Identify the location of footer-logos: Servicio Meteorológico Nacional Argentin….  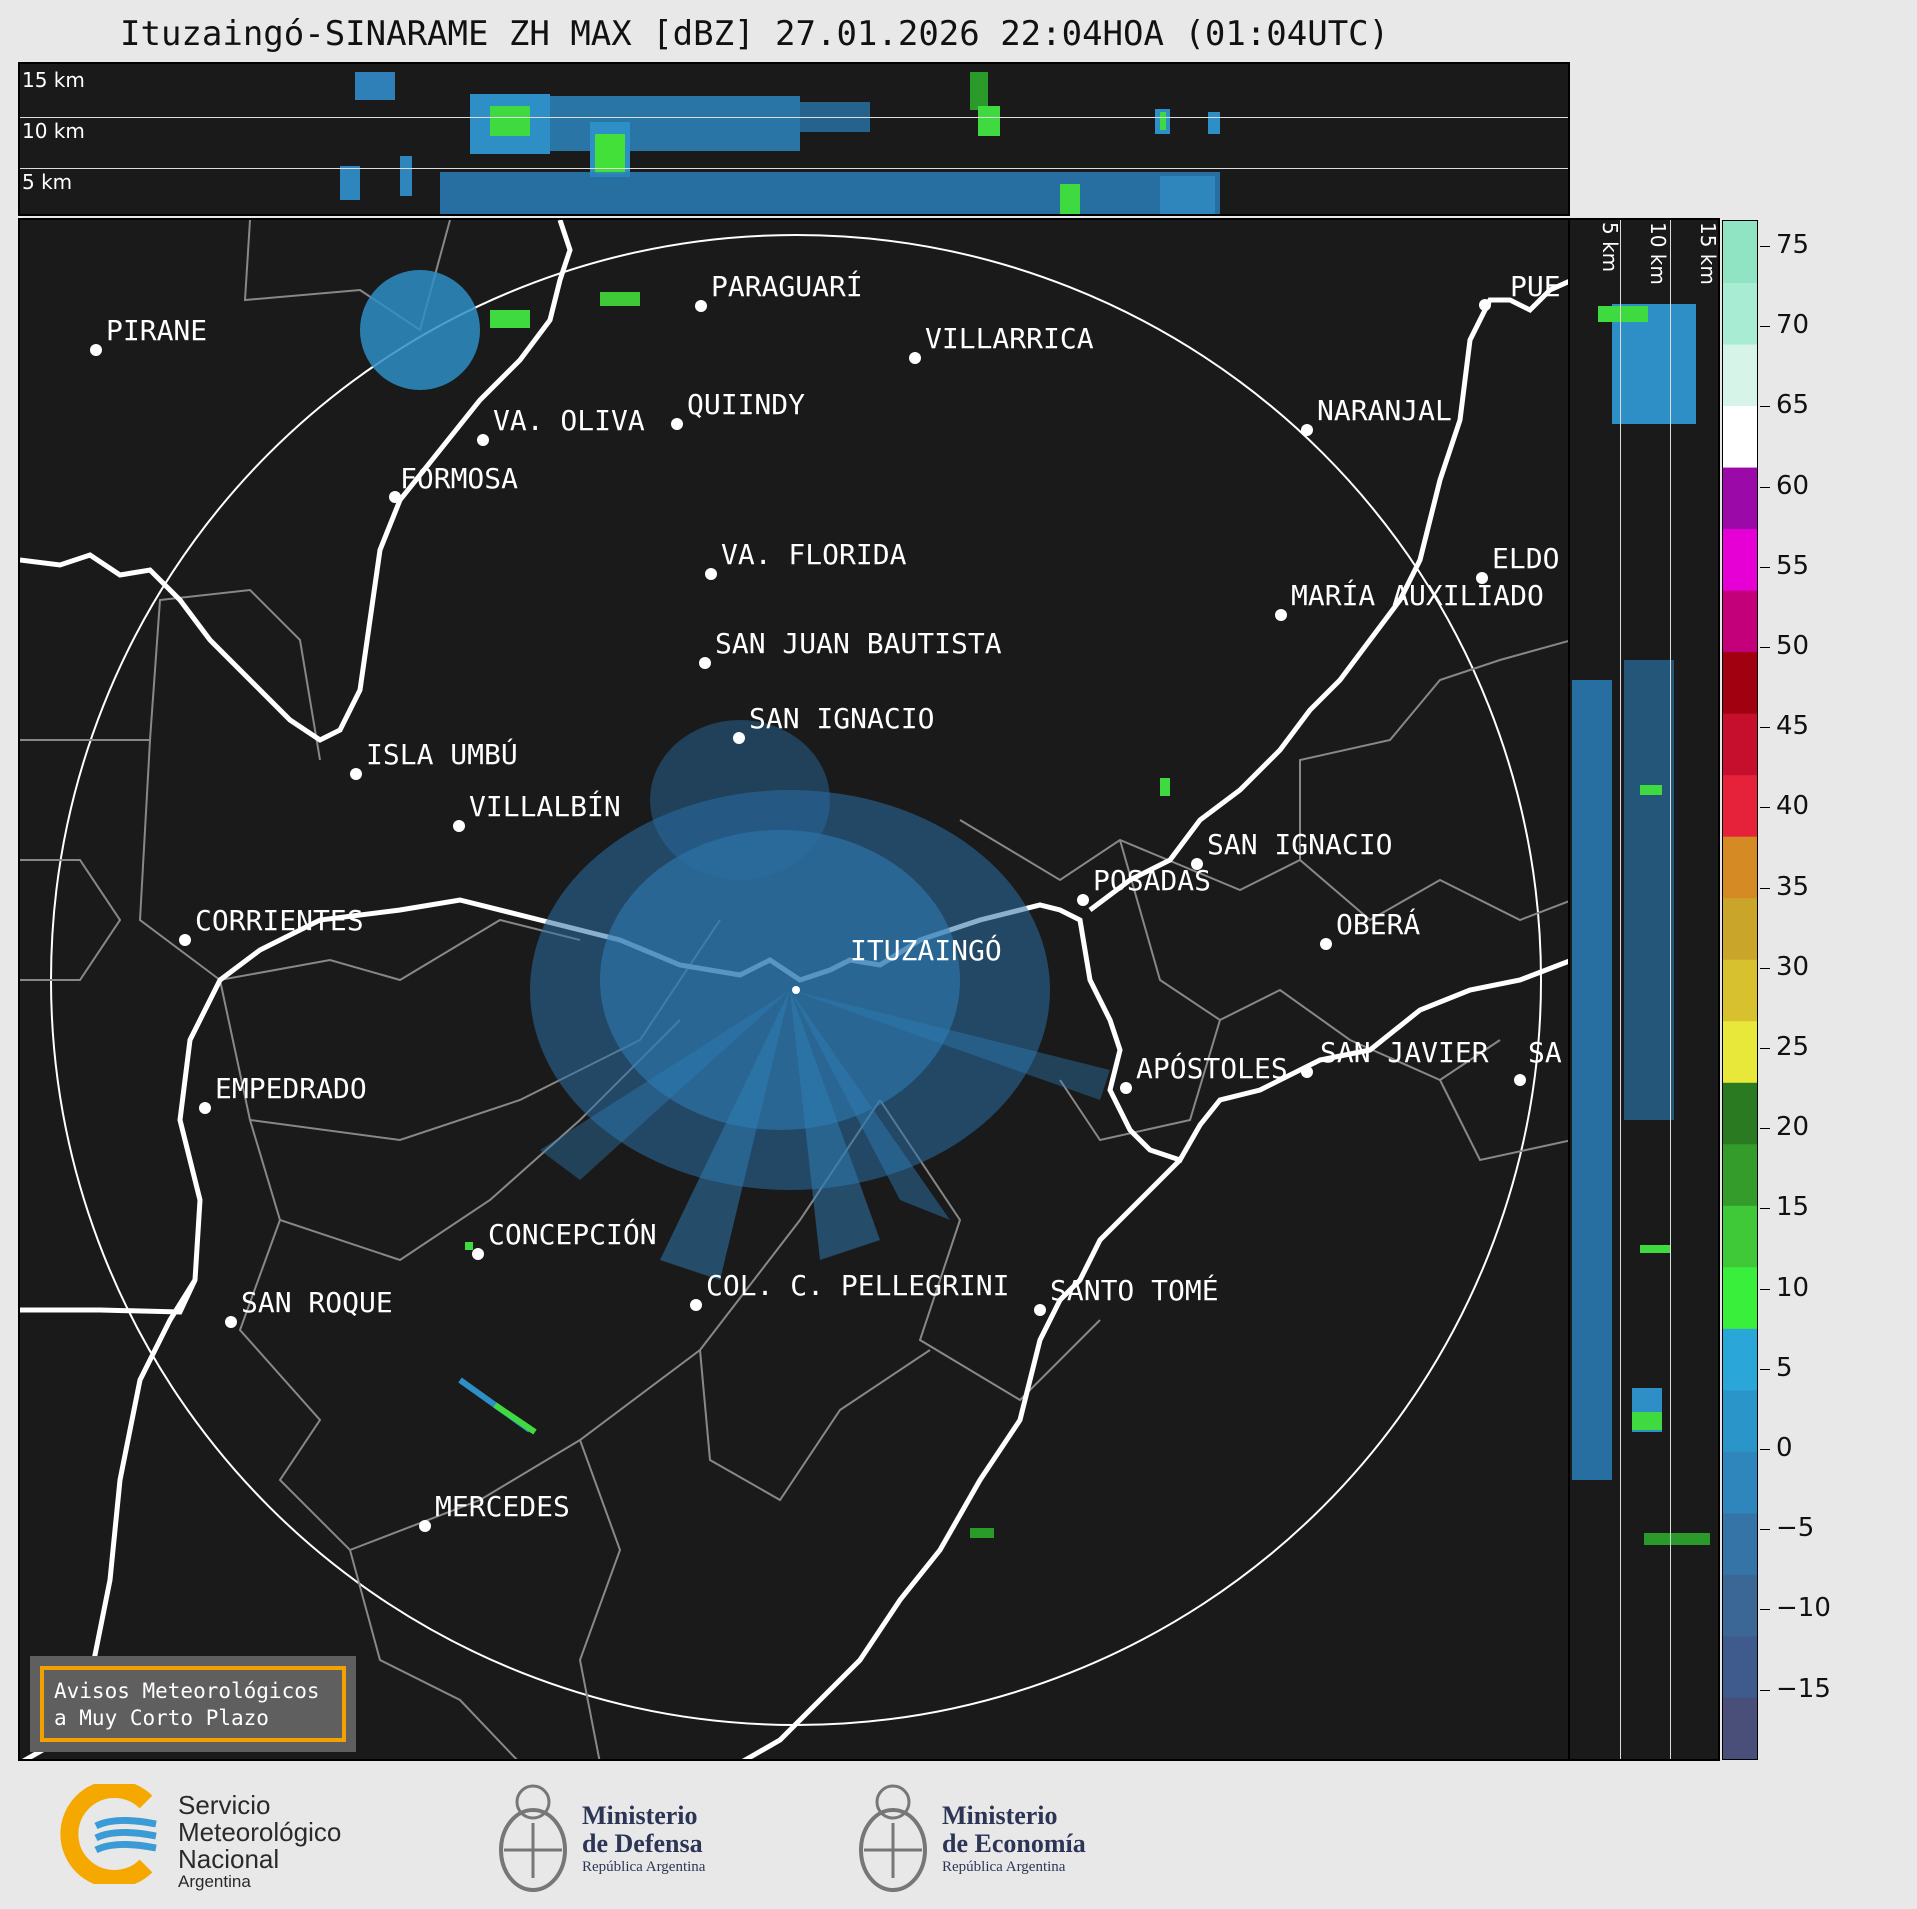
(958, 1835).